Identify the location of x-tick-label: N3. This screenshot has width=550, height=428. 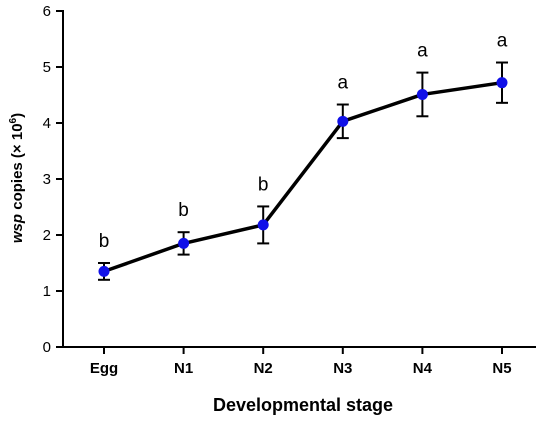
(342, 368).